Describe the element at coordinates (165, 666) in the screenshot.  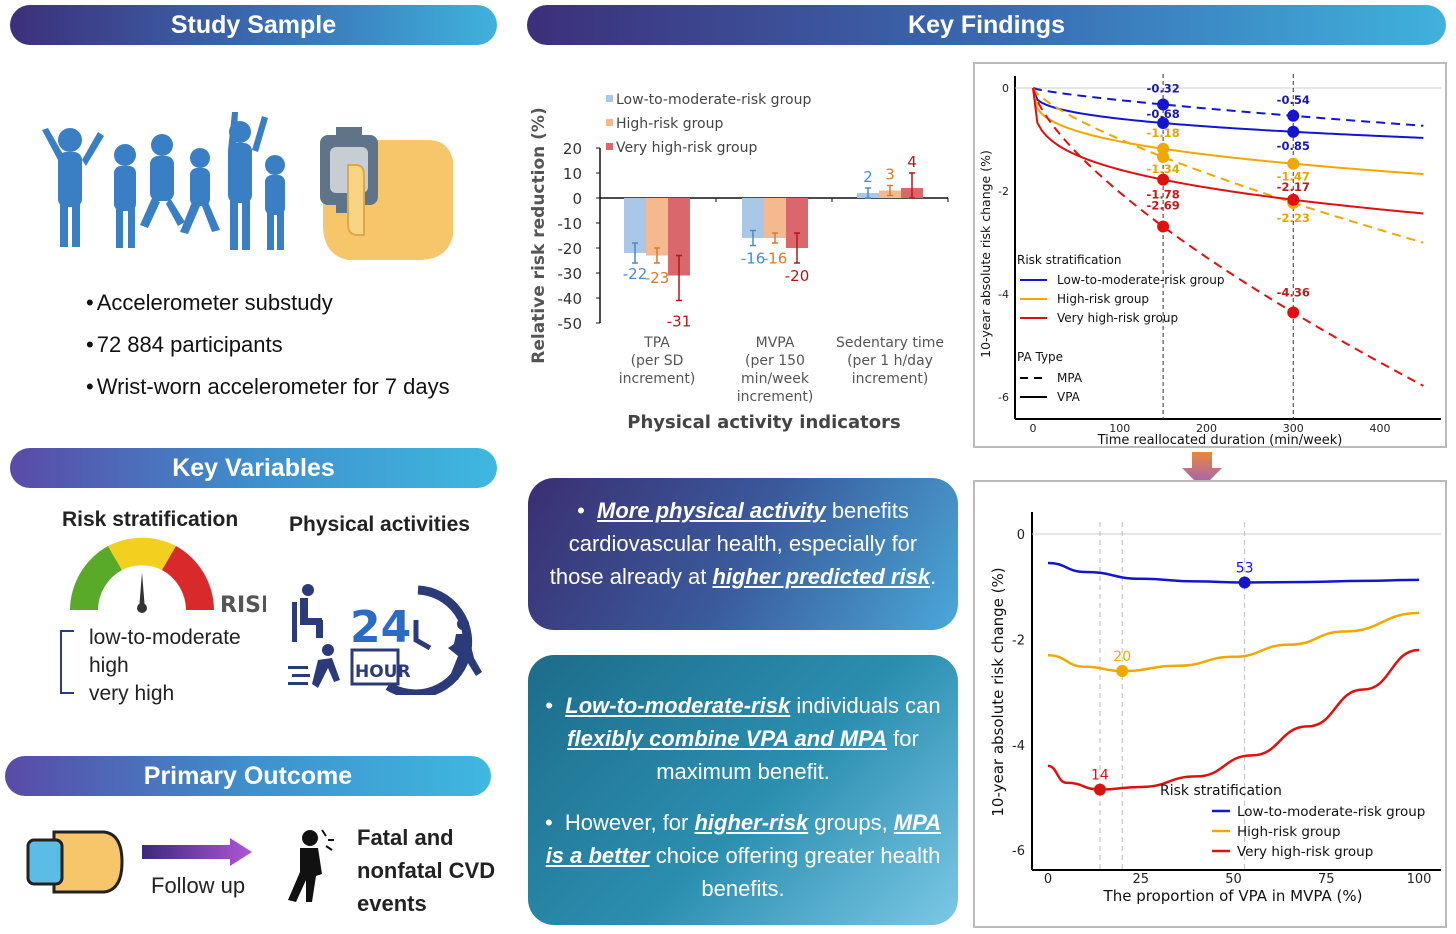
I see `risk-level-list: low-to-moderate high very high` at that location.